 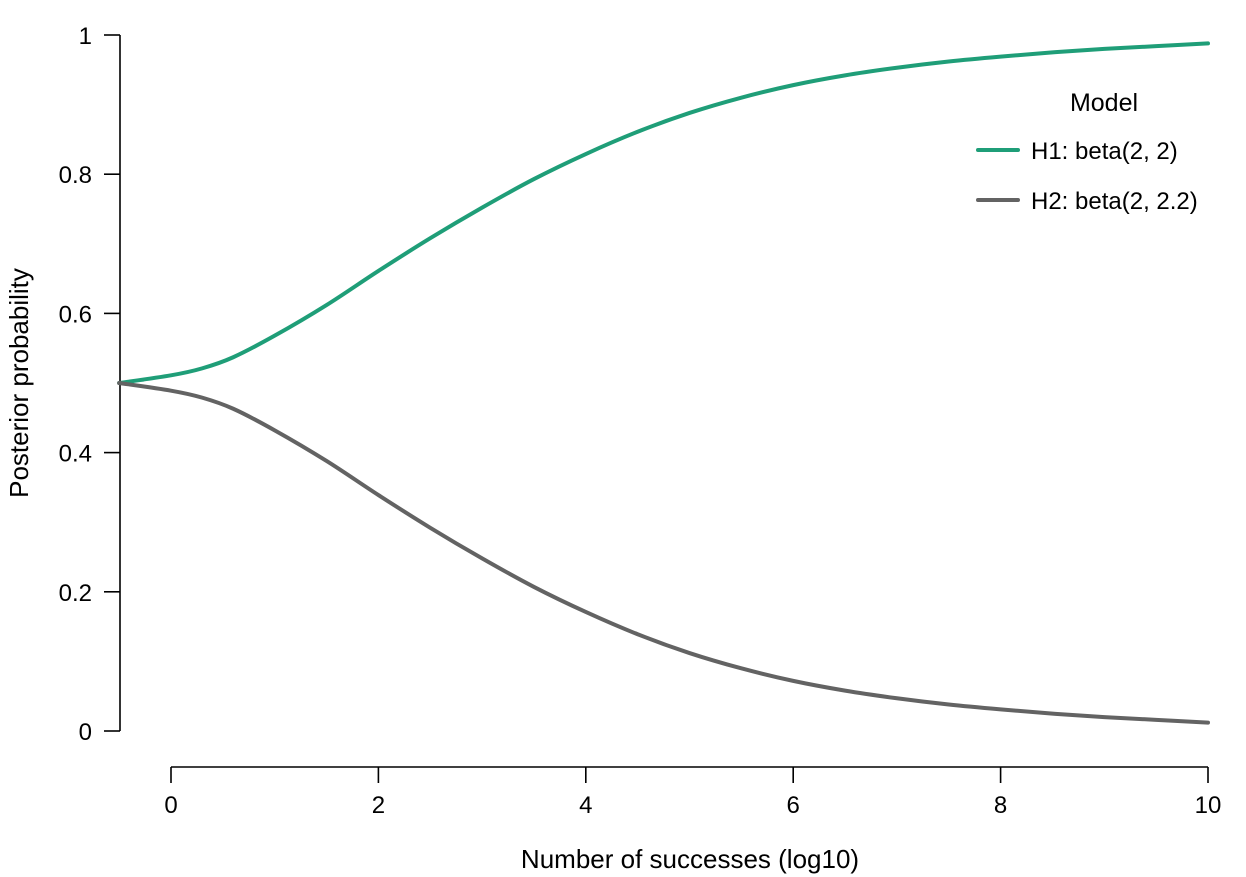 What do you see at coordinates (793, 805) in the screenshot?
I see `x-tick-label: 6` at bounding box center [793, 805].